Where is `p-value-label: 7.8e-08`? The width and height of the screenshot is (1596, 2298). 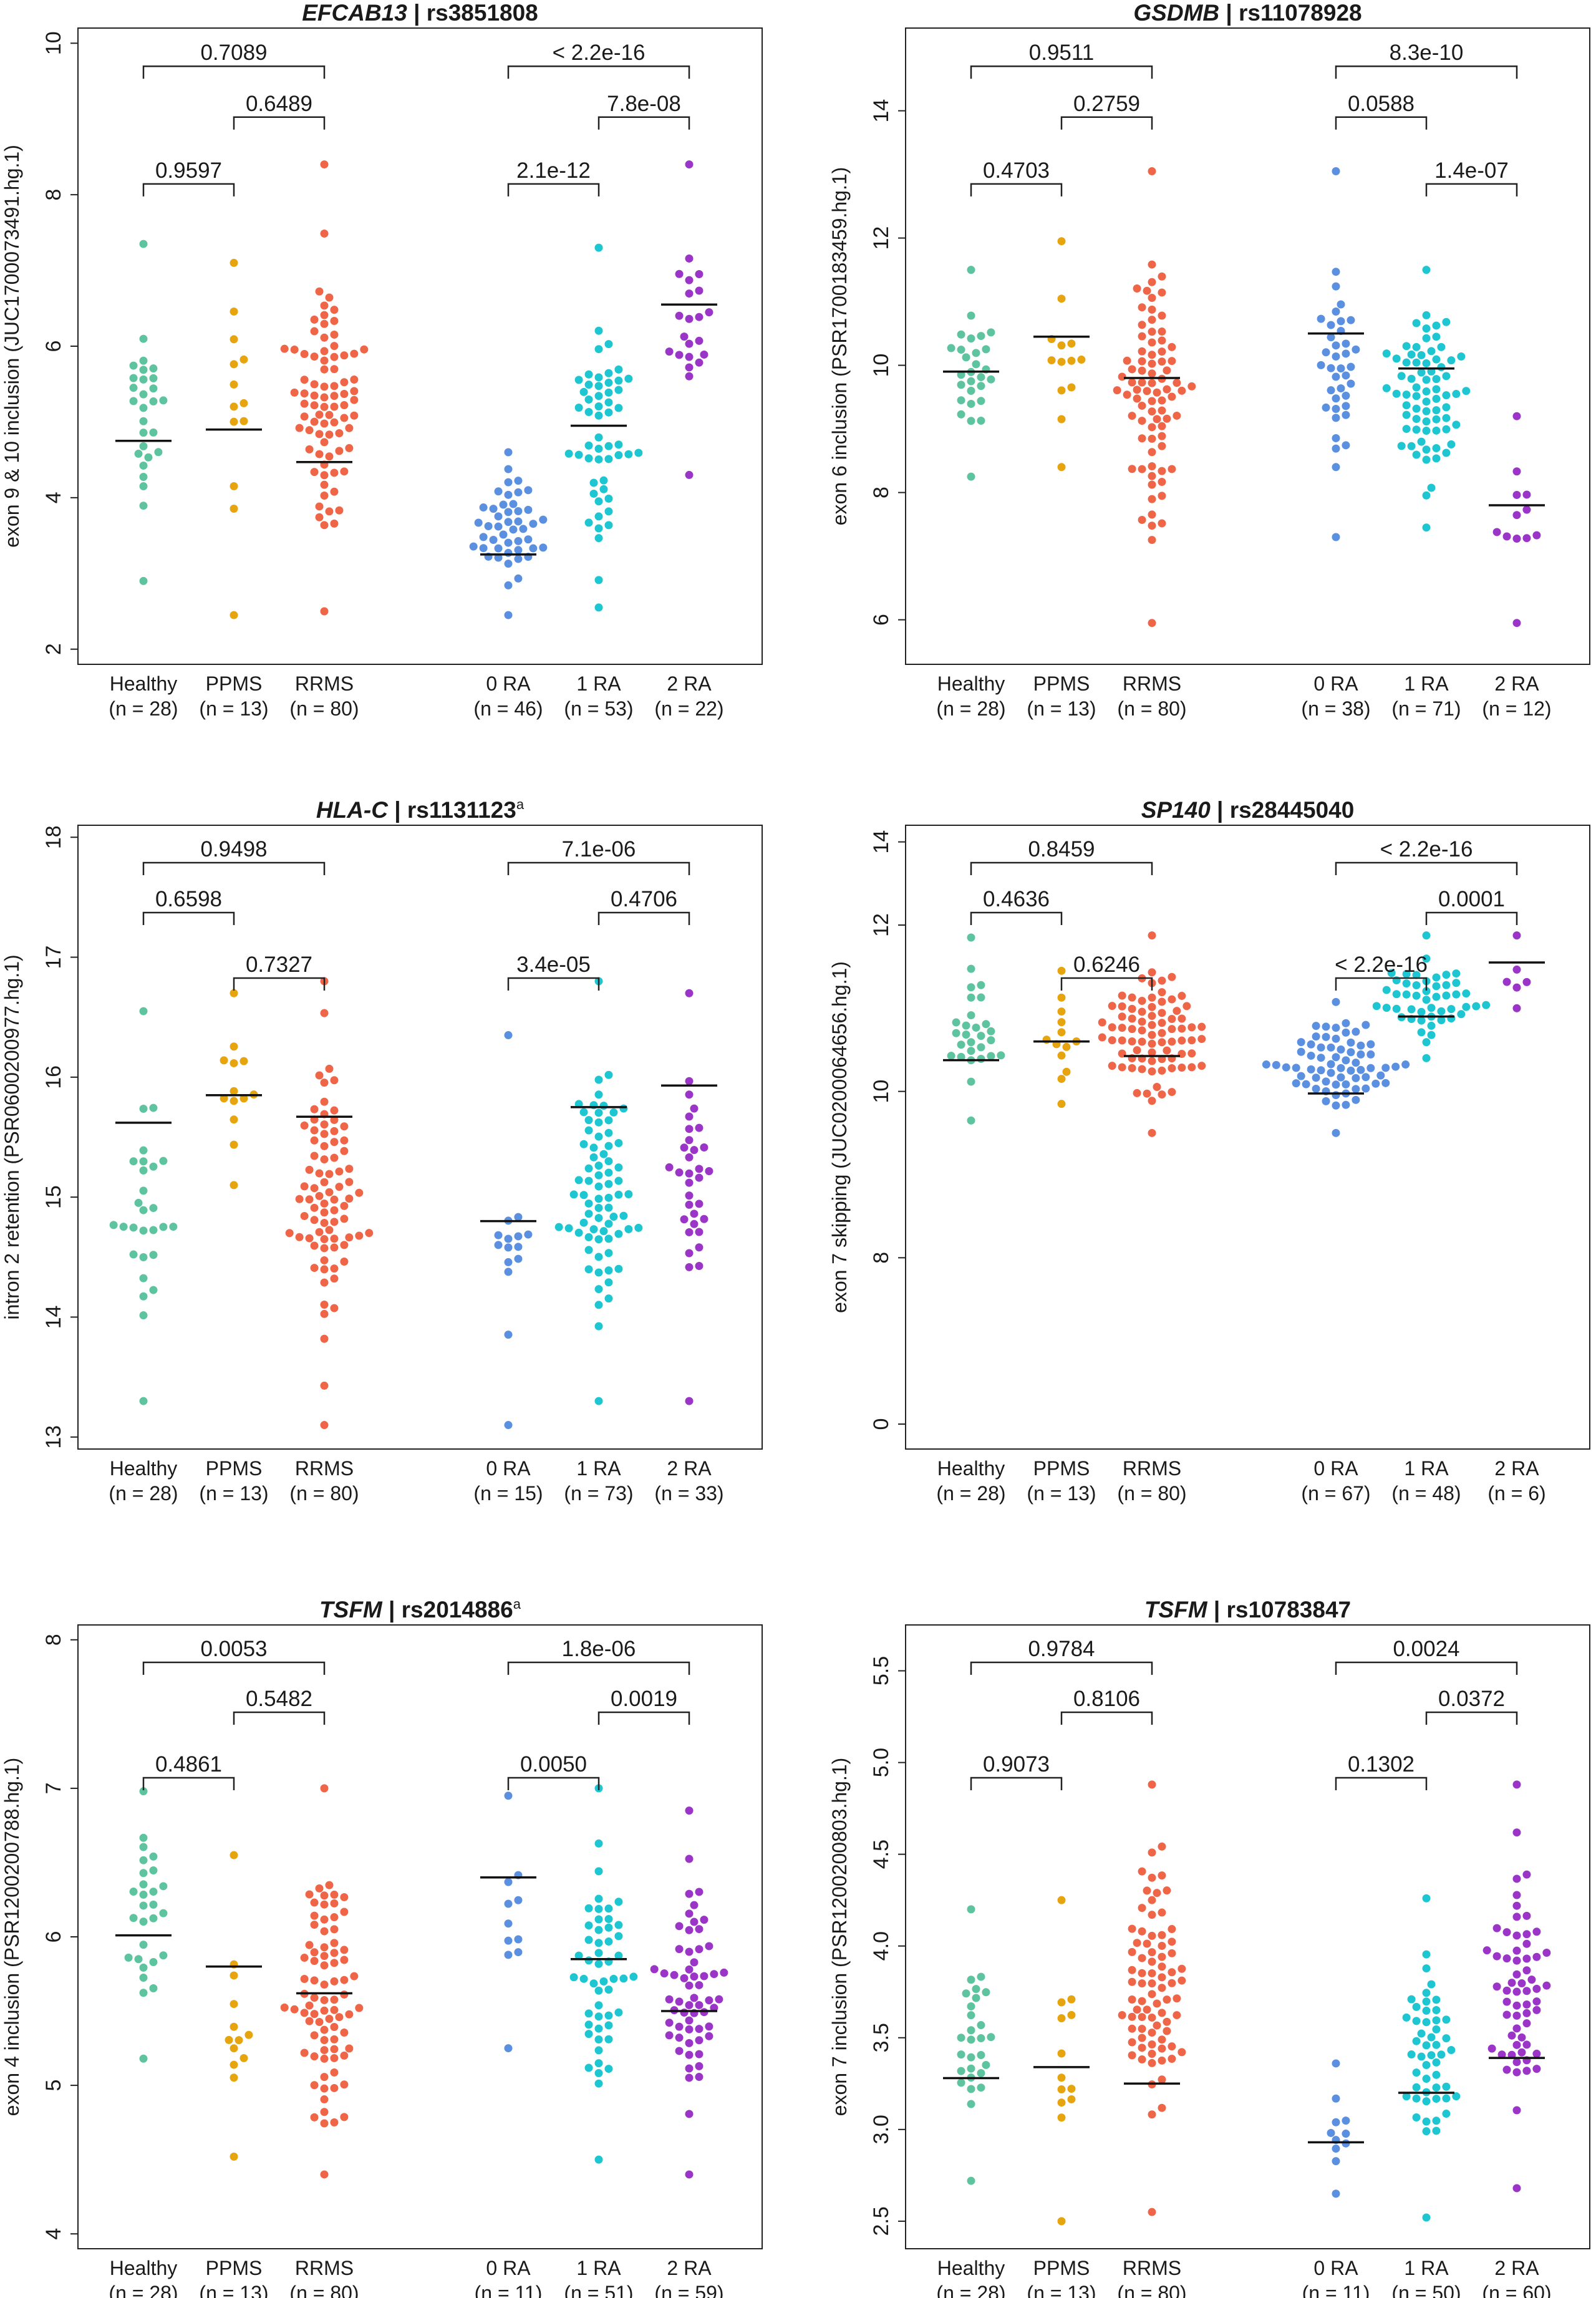
p-value-label: 7.8e-08 is located at coordinates (644, 104).